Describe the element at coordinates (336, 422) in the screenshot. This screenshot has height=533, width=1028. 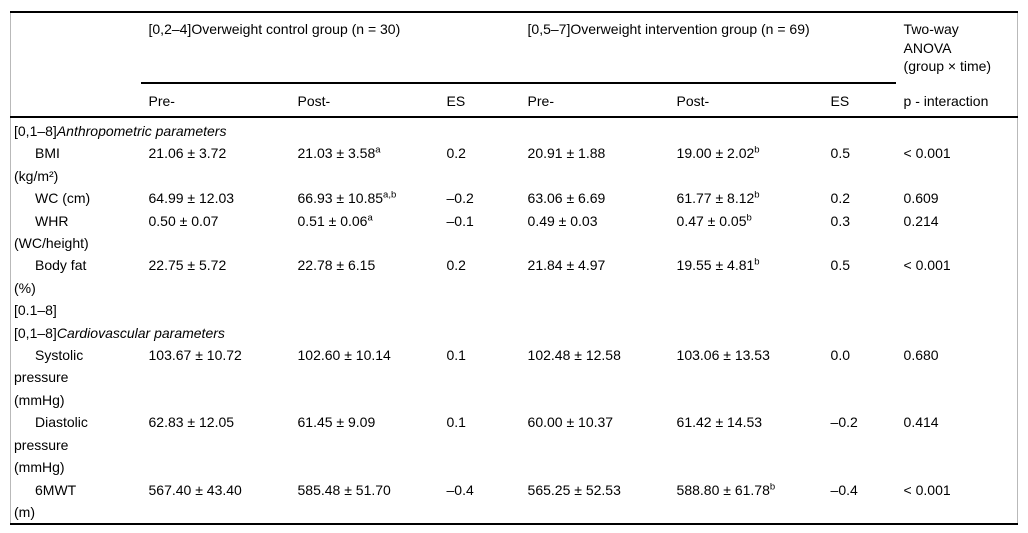
I see `cell-post-control: 61.45 ± 9.09` at that location.